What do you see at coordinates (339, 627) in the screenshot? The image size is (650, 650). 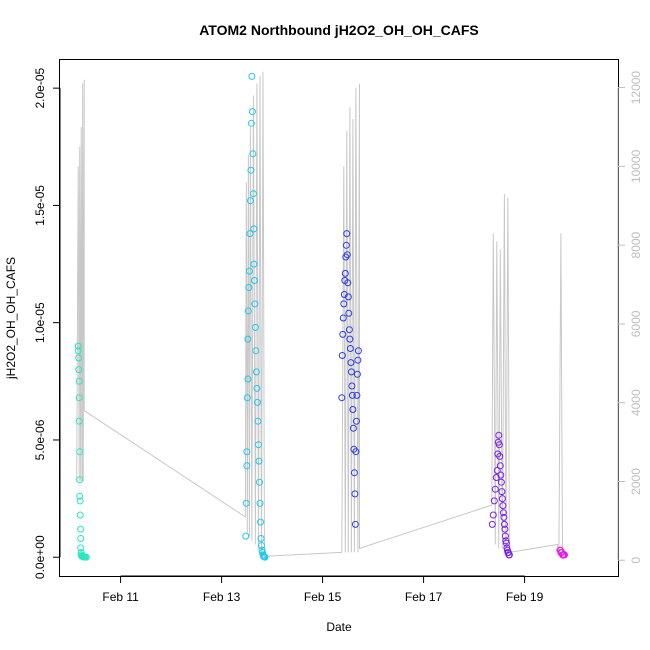 I see `x-axis-label: Date` at bounding box center [339, 627].